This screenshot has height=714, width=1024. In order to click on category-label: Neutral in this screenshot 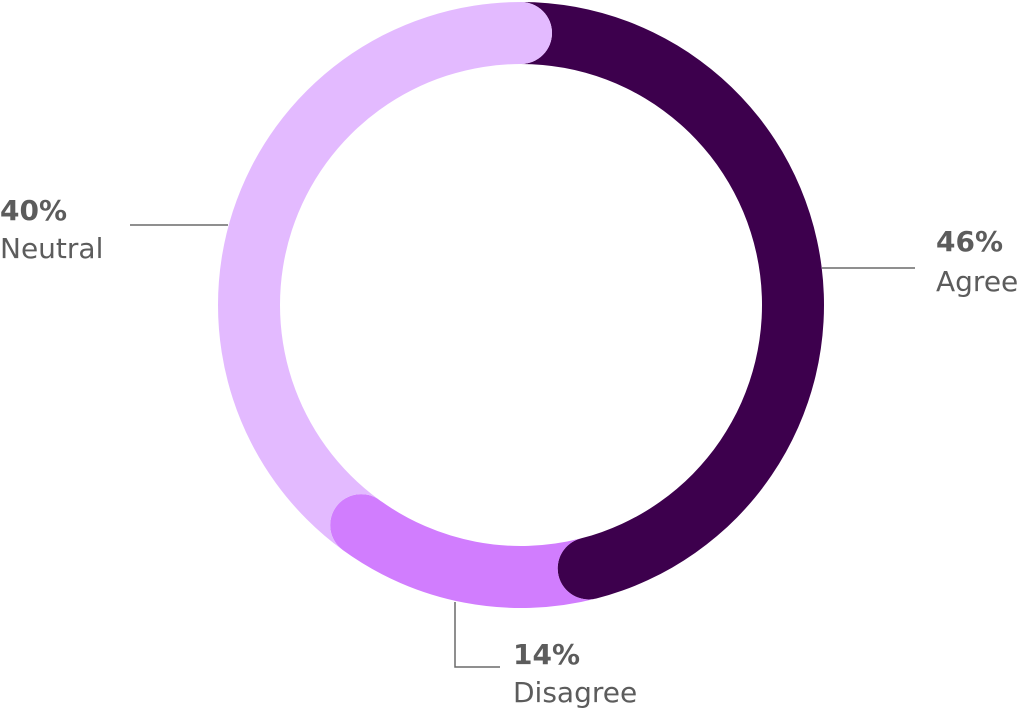, I will do `click(51, 248)`.